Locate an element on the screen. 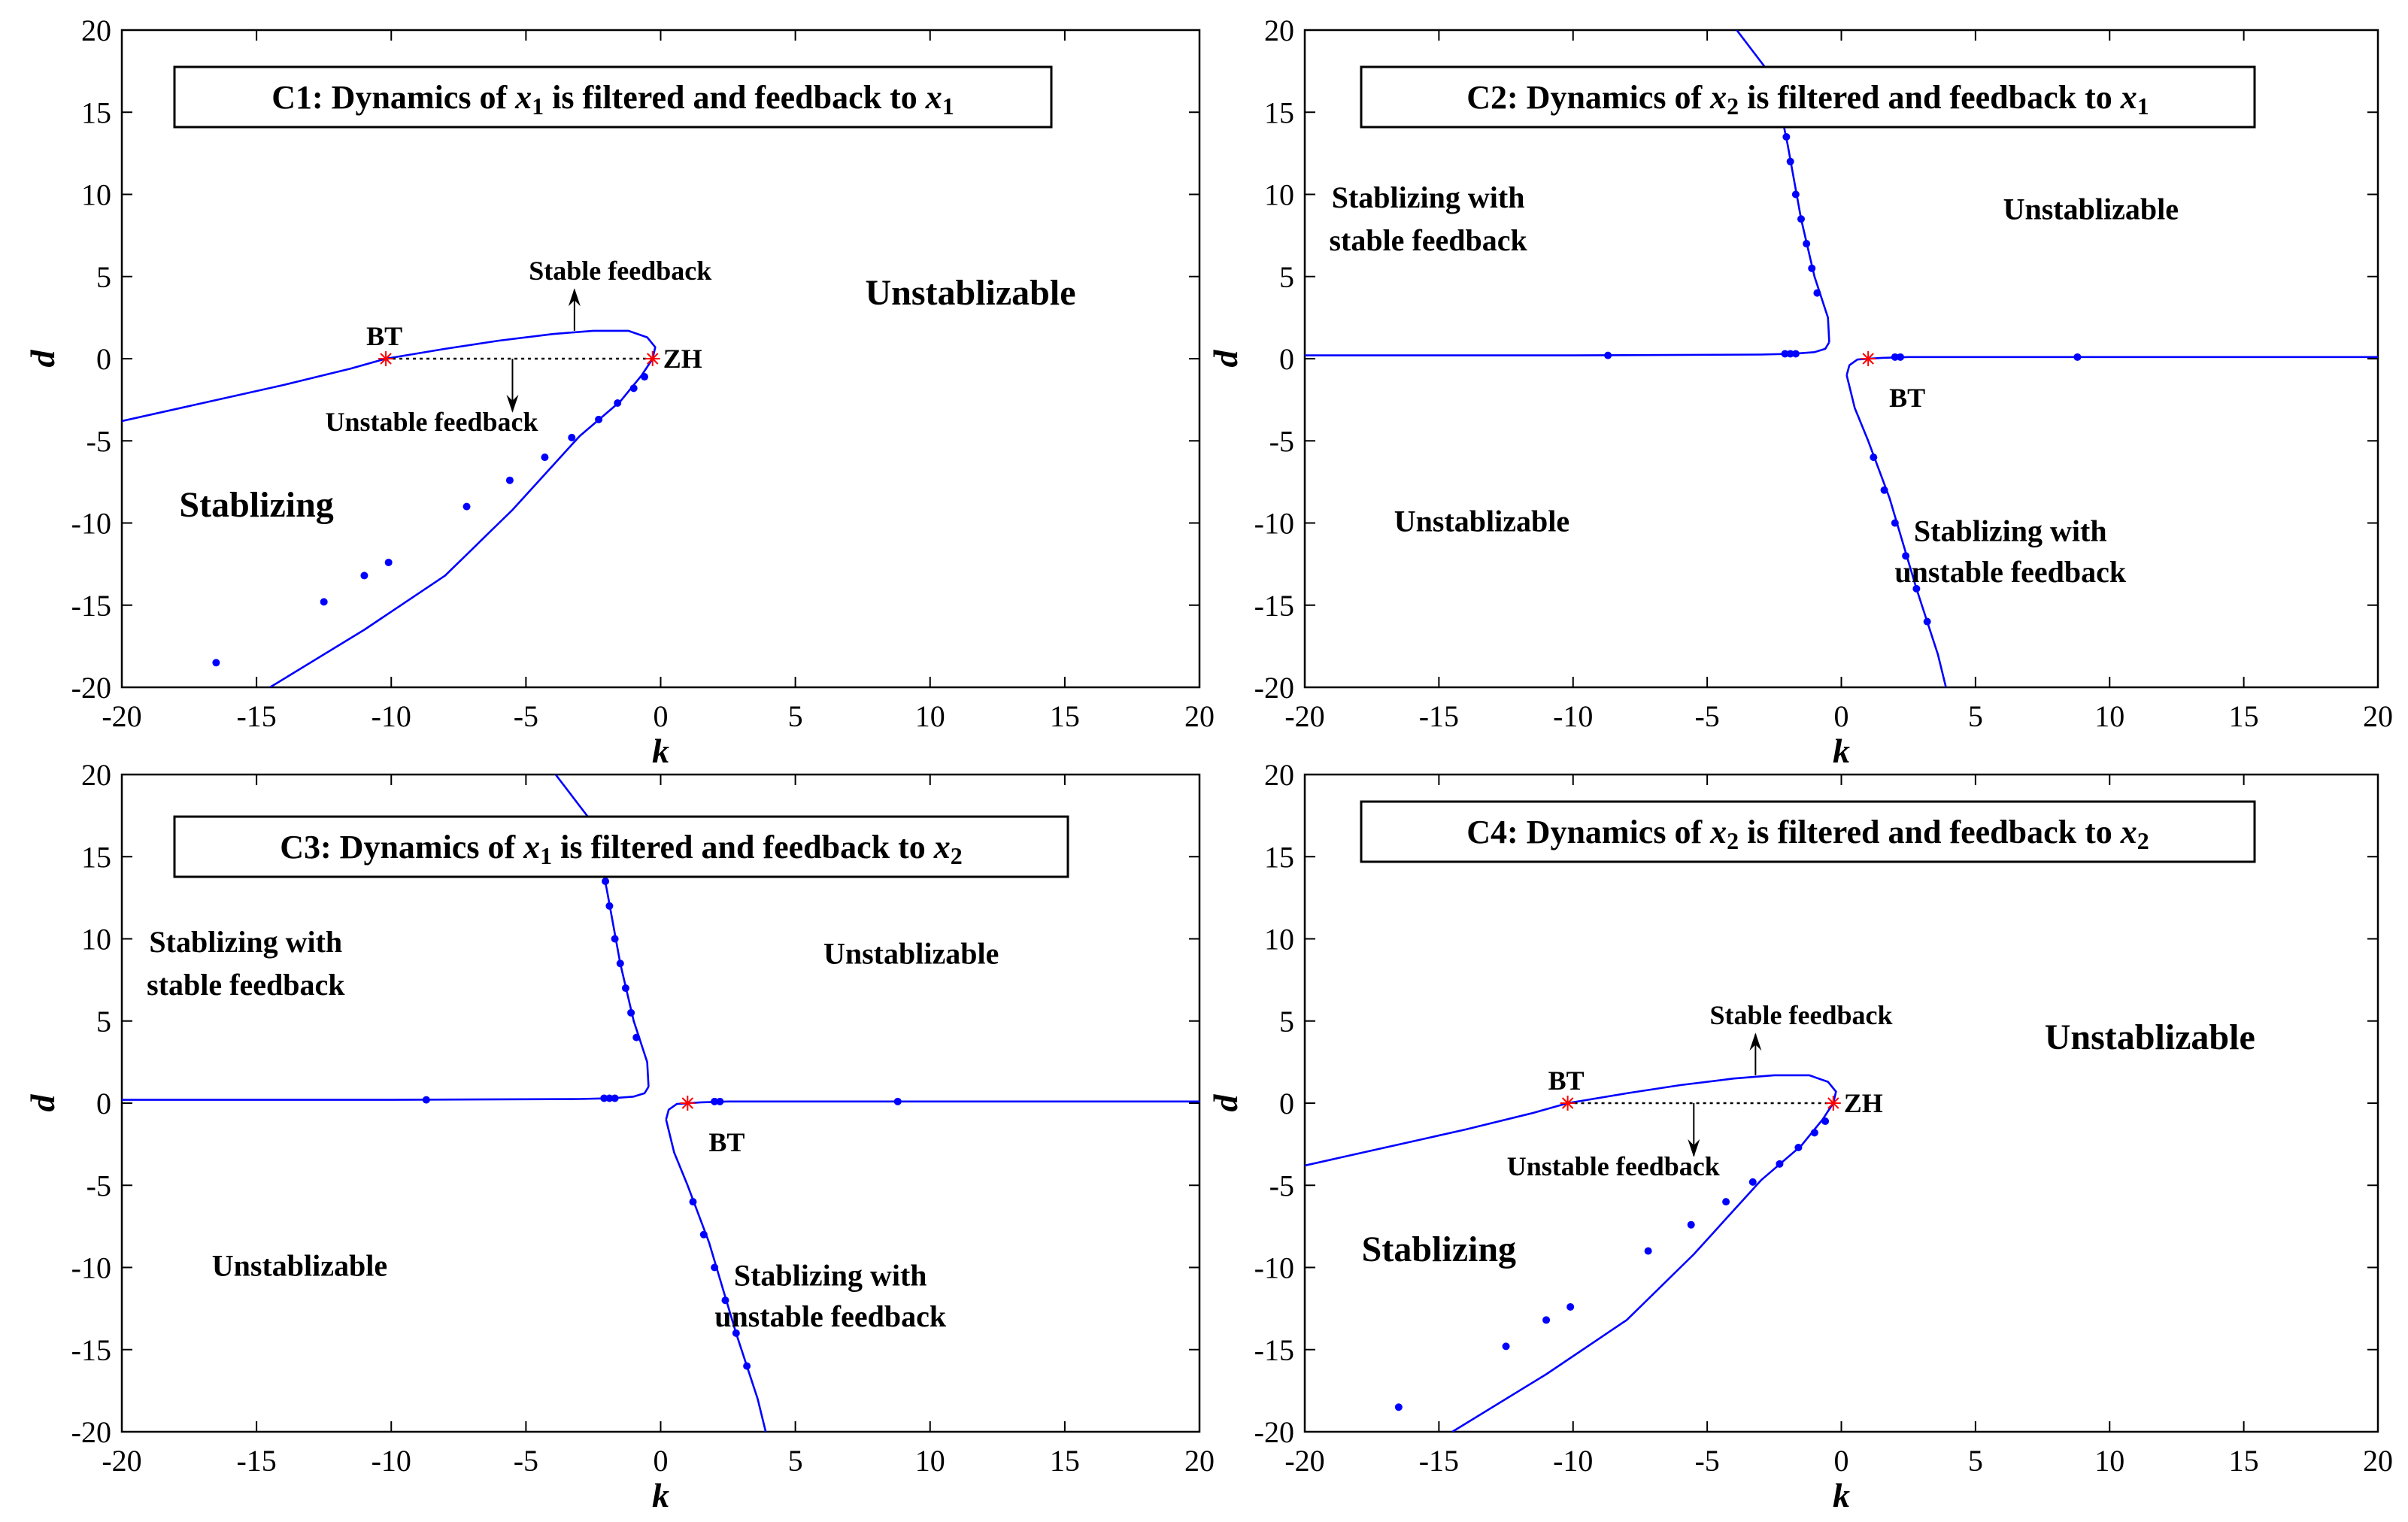 Image resolution: width=2408 pixels, height=1522 pixels. chart-c3-ytick-label: 20 is located at coordinates (96, 775).